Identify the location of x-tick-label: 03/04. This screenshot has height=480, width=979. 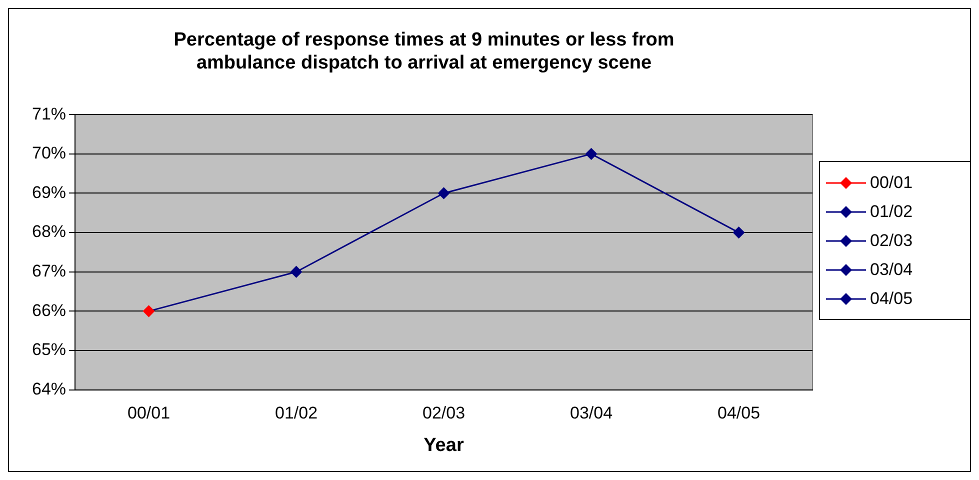
(591, 413).